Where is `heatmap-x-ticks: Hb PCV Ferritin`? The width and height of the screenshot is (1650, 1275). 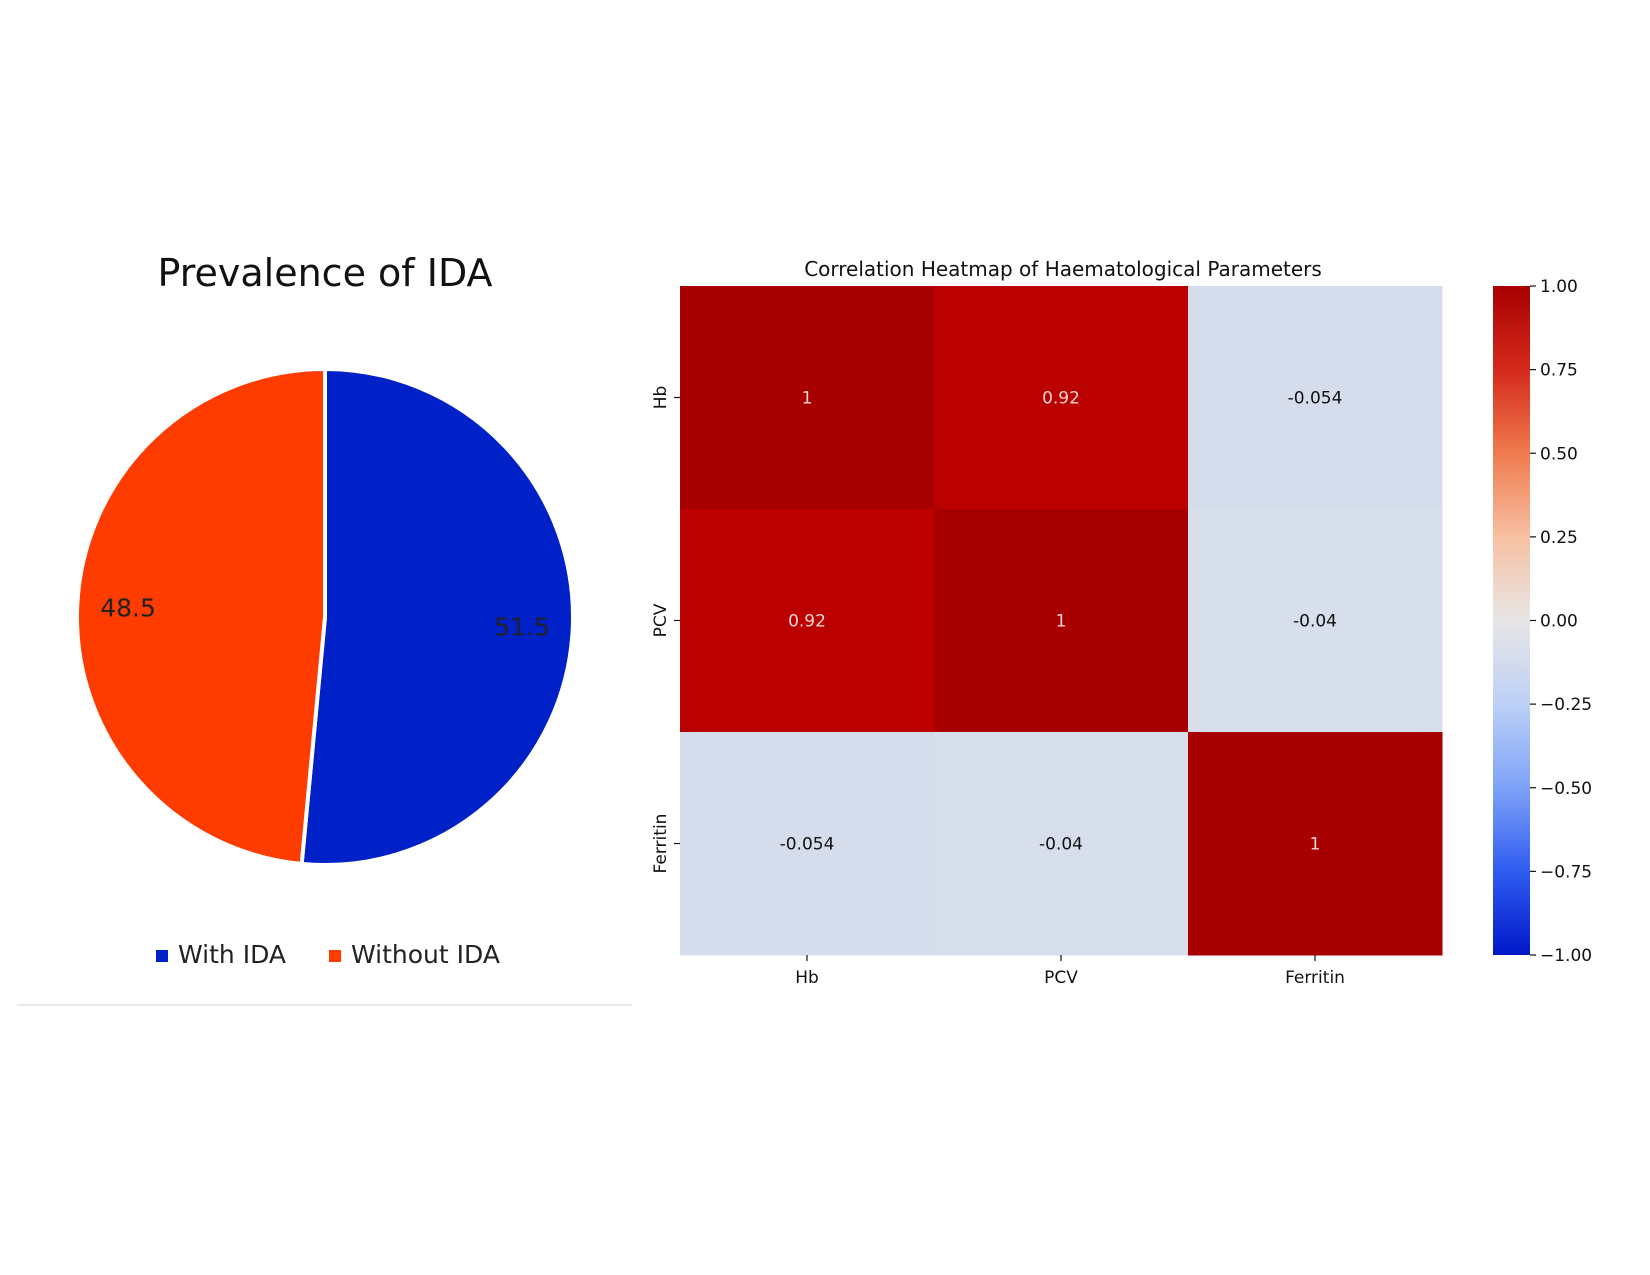
heatmap-x-ticks: Hb PCV Ferritin is located at coordinates (1070, 971).